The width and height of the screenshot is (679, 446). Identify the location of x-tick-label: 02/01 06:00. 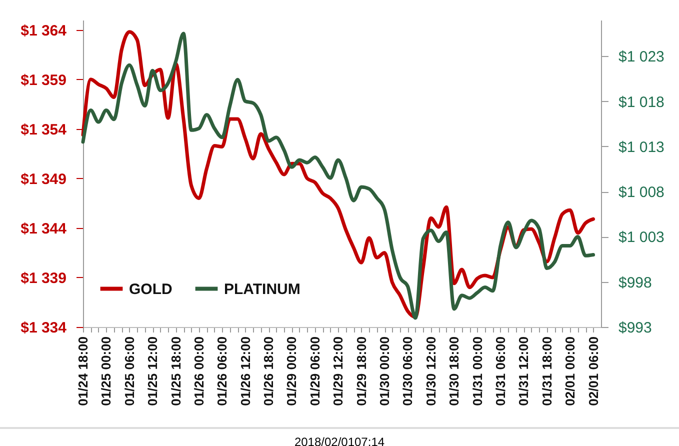
(593, 371).